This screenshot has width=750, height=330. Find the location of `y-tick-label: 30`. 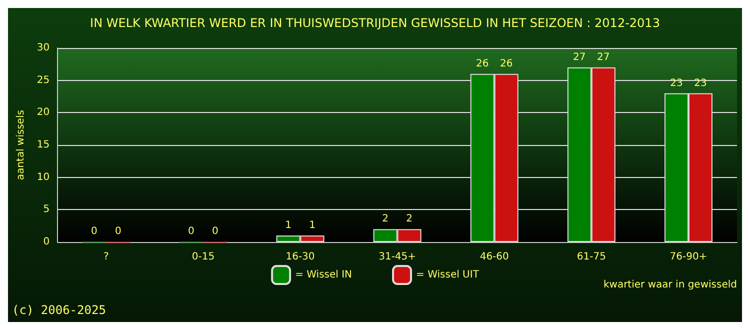

y-tick-label: 30 is located at coordinates (43, 48).